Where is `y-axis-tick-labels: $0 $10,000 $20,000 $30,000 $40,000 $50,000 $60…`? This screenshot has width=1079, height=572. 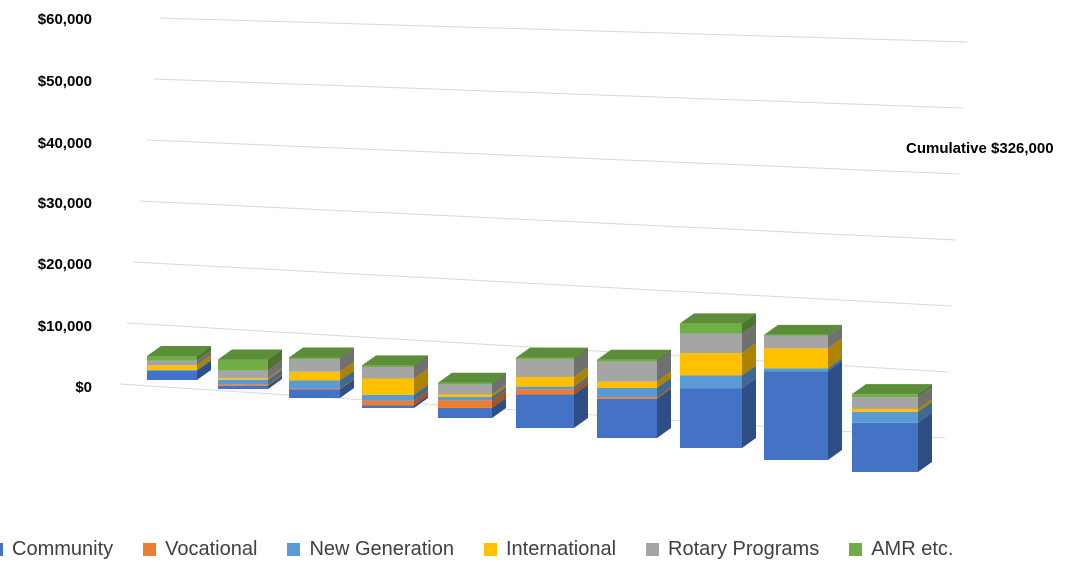 y-axis-tick-labels: $0 $10,000 $20,000 $30,000 $40,000 $50,000 $60… is located at coordinates (65, 203).